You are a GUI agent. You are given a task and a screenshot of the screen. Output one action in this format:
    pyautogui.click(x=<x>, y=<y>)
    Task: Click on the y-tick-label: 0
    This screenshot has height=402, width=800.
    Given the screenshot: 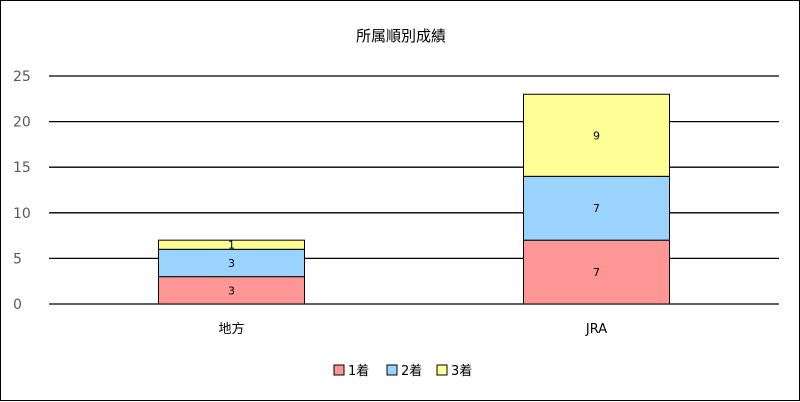 What is the action you would take?
    pyautogui.click(x=17, y=305)
    